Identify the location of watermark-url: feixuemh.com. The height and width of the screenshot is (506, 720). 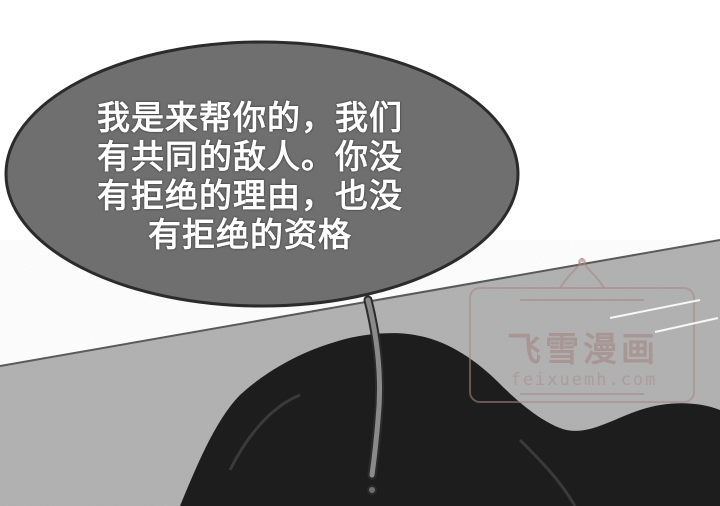
(584, 380).